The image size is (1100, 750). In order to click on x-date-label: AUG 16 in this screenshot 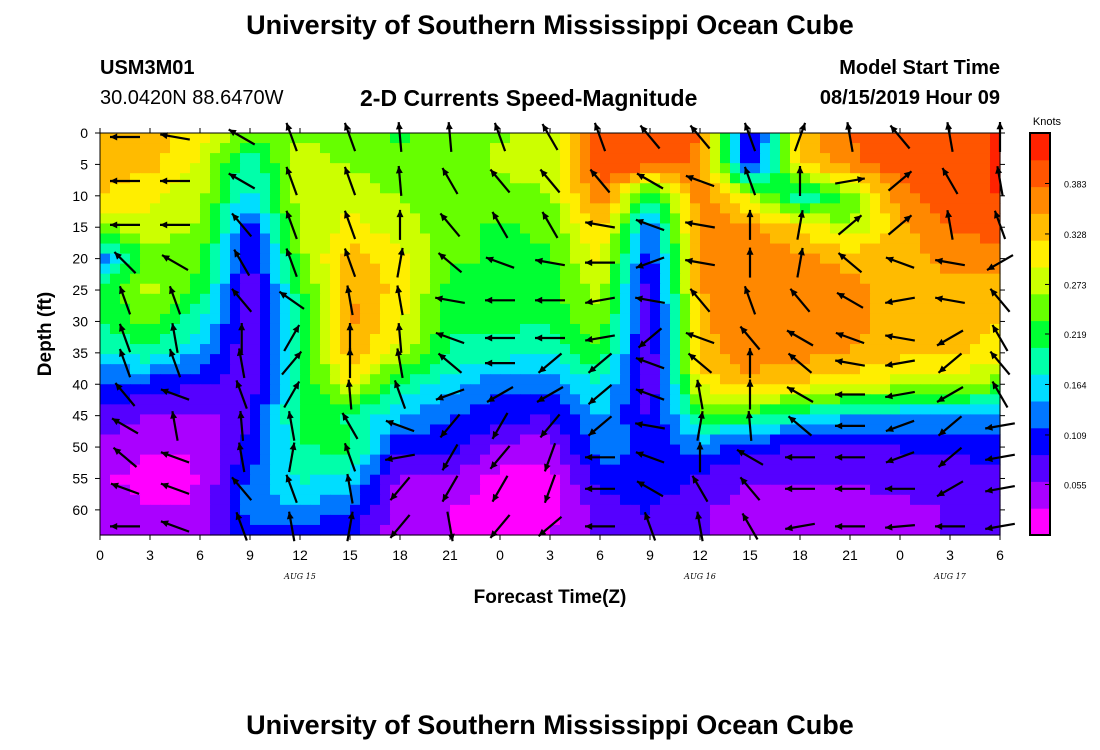, I will do `click(699, 576)`.